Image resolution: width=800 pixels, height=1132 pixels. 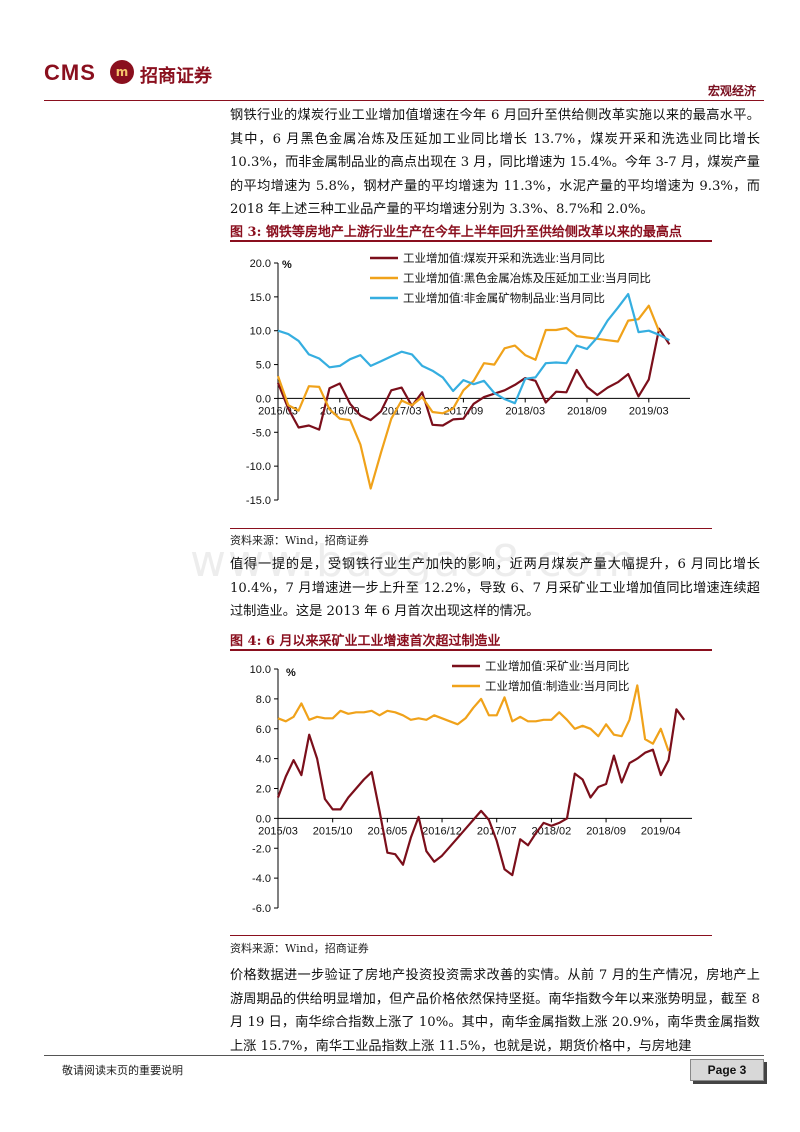 What do you see at coordinates (261, 433) in the screenshot?
I see `y-tick-label: -5.0` at bounding box center [261, 433].